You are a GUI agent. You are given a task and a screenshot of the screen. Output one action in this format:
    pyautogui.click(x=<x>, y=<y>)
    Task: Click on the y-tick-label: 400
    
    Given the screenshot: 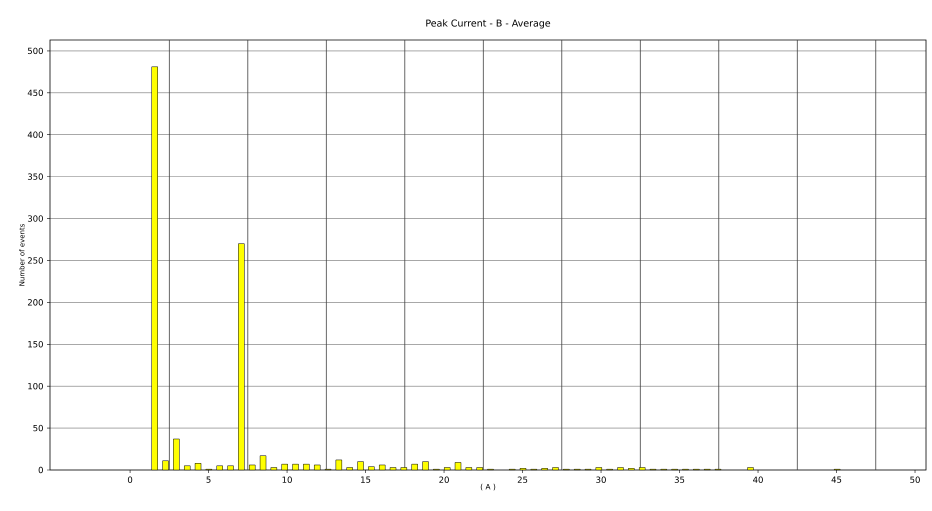 What is the action you would take?
    pyautogui.click(x=35, y=135)
    